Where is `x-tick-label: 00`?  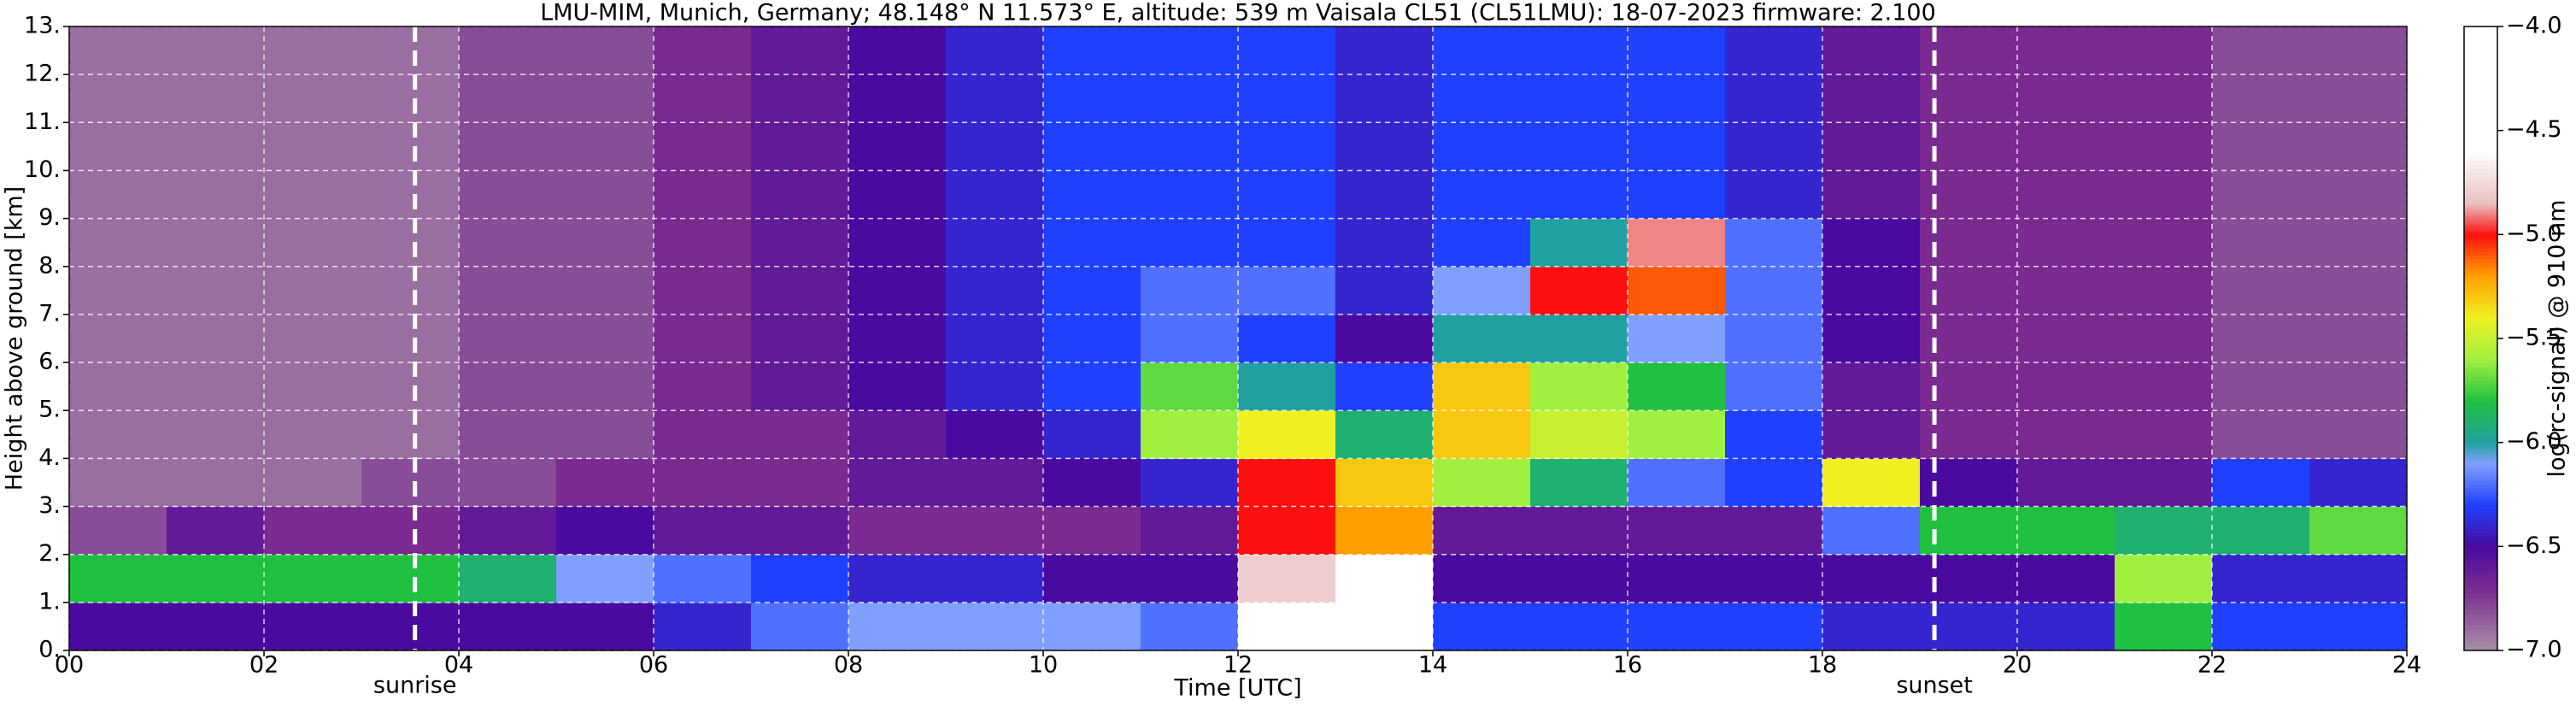
x-tick-label: 00 is located at coordinates (69, 665).